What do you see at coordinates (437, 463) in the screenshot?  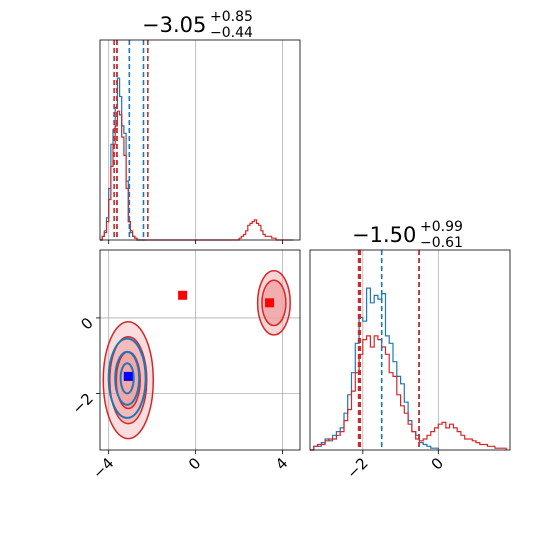 I see `tick-label-p2-x-1: 0` at bounding box center [437, 463].